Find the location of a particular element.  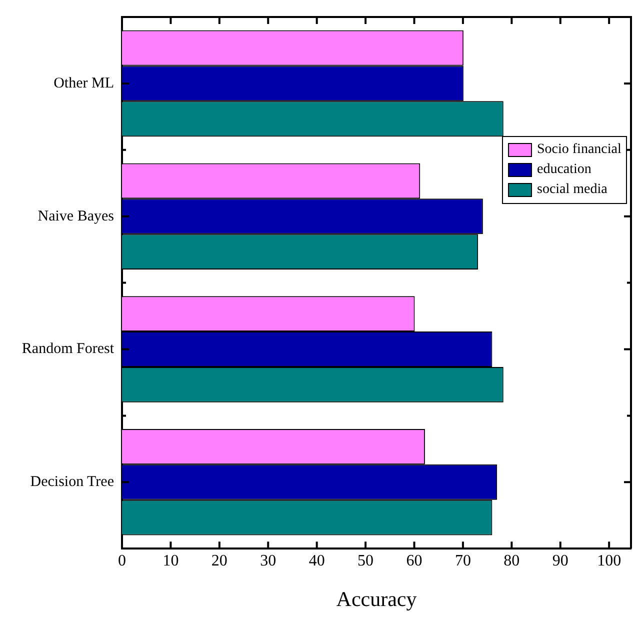

x-axis-title: Accuracy is located at coordinates (377, 598).